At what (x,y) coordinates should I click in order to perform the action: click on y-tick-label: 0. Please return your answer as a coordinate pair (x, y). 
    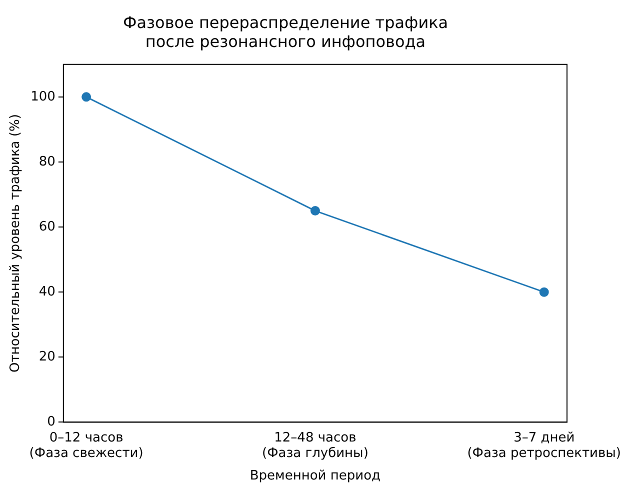
    Looking at the image, I should click on (51, 422).